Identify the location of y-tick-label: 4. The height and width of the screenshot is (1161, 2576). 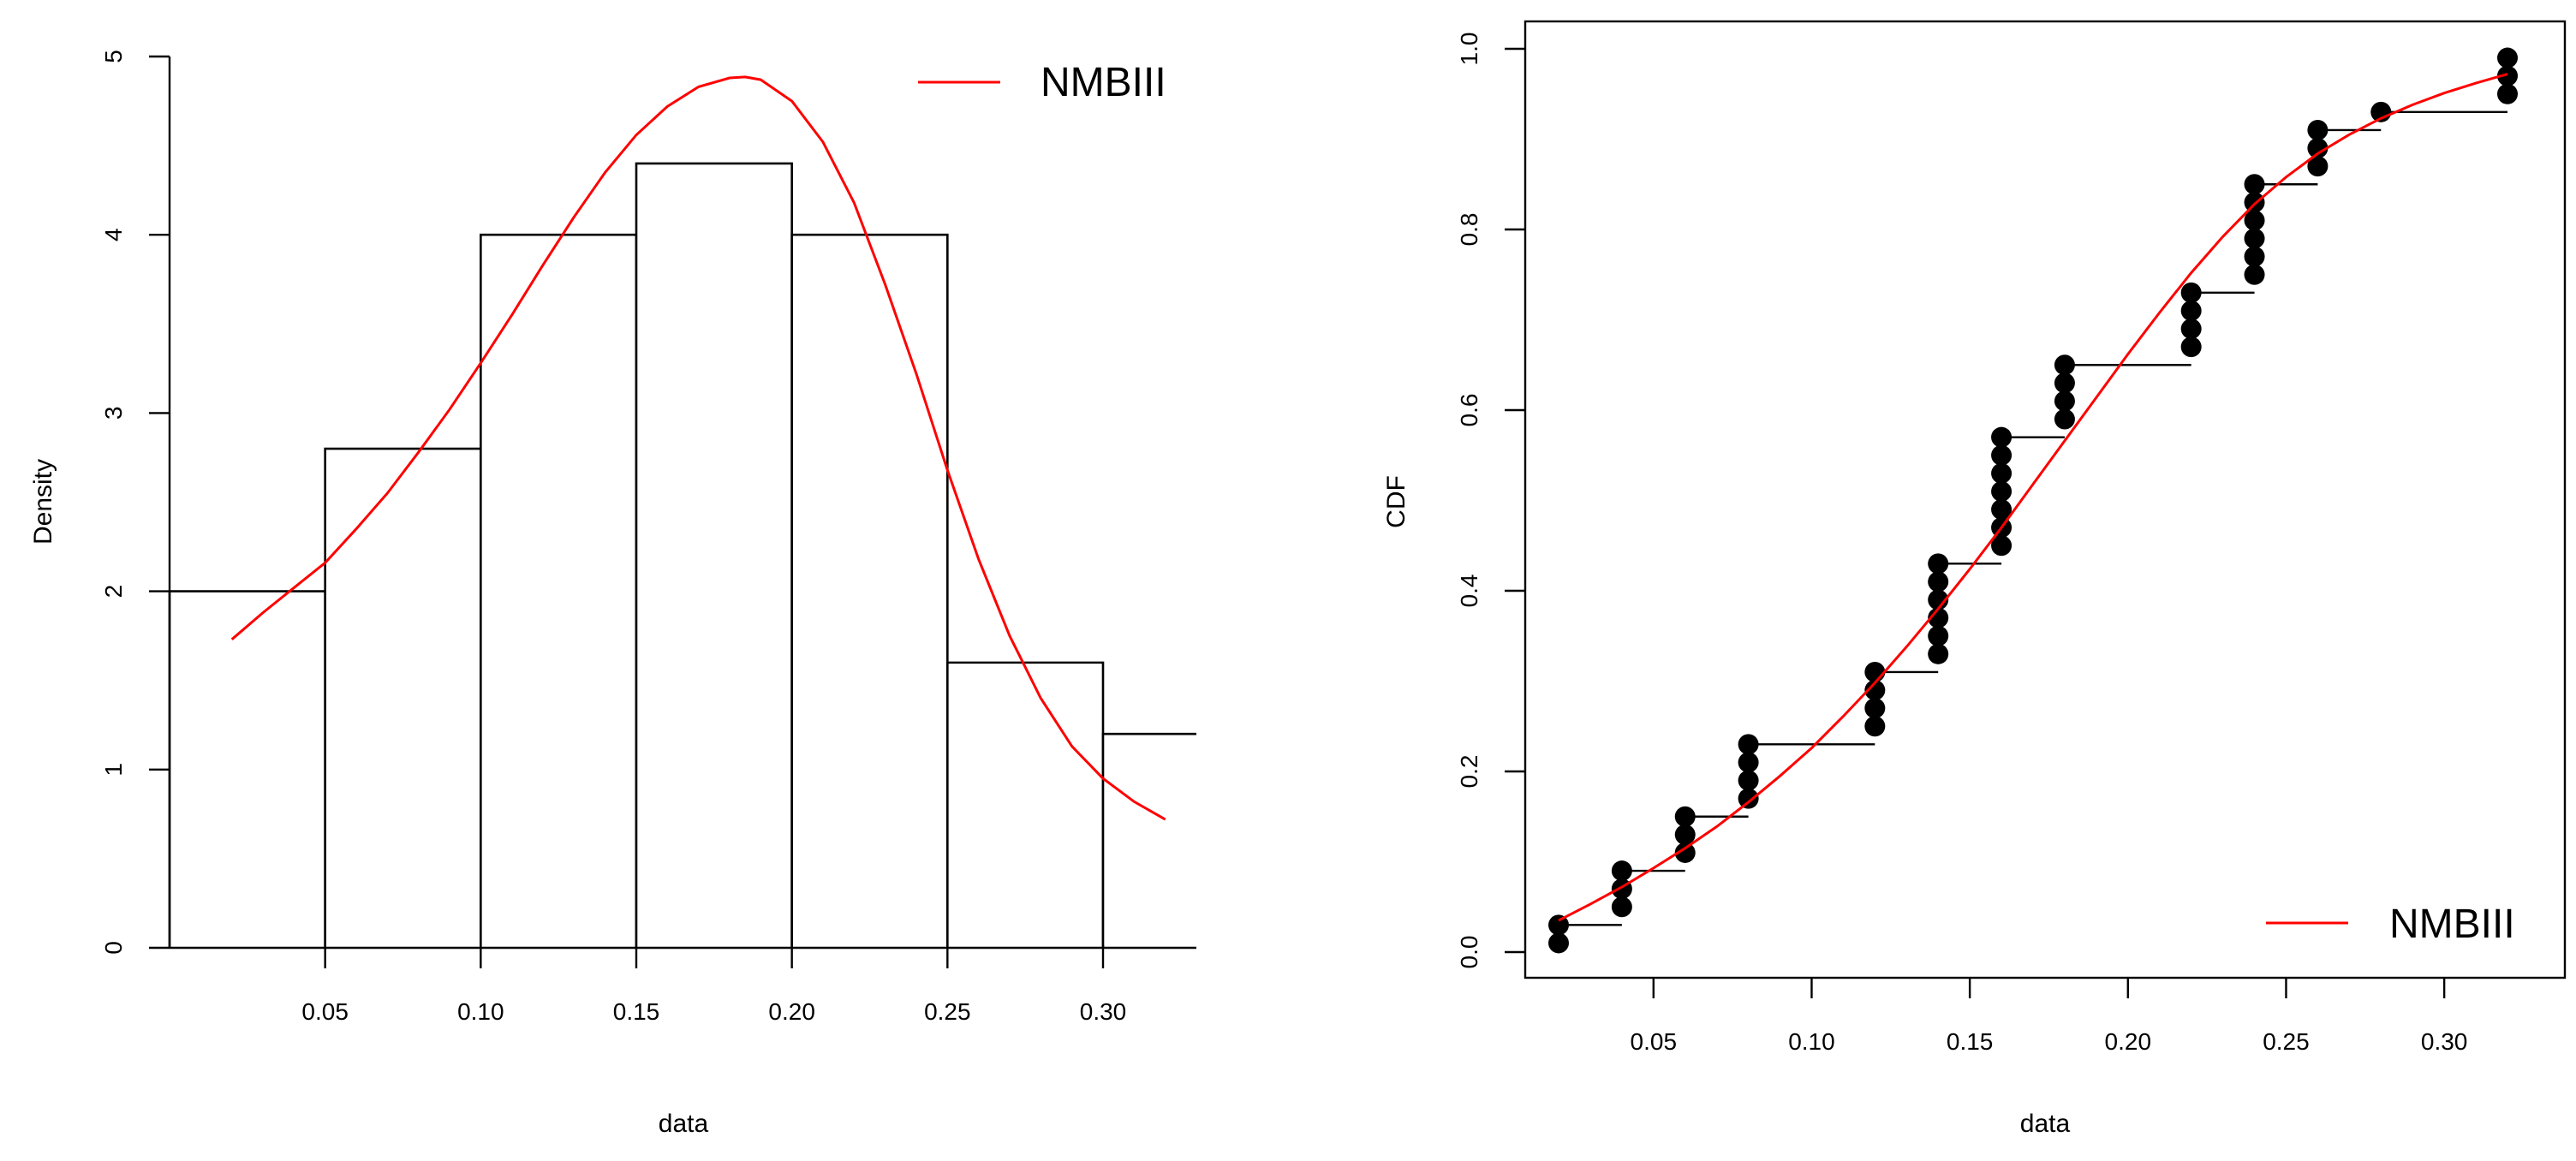
(114, 235).